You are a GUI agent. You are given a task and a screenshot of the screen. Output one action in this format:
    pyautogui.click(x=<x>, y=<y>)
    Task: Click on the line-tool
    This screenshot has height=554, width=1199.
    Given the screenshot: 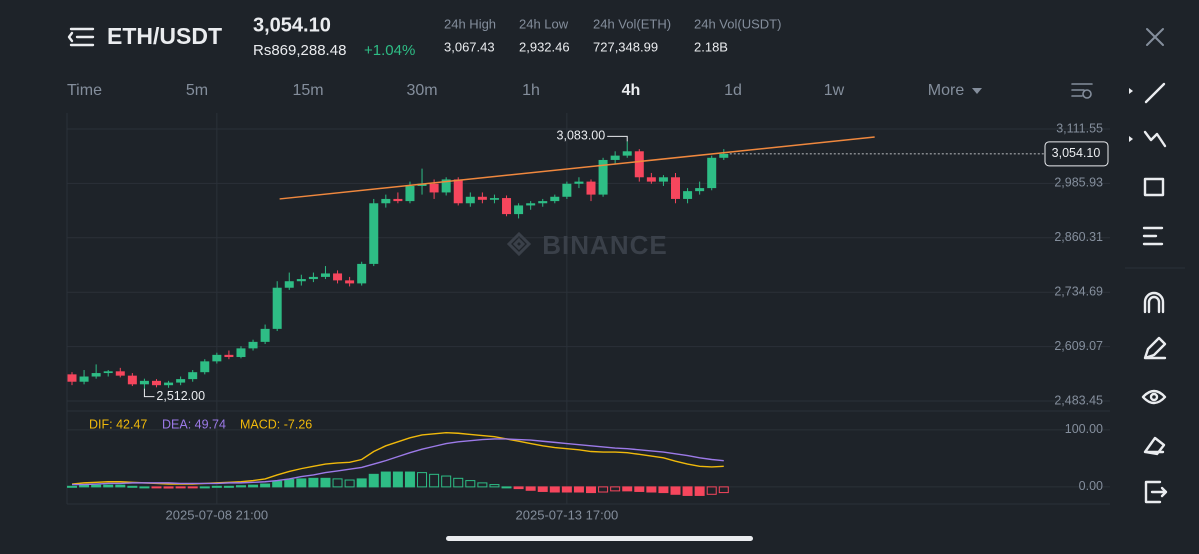 What is the action you would take?
    pyautogui.click(x=1155, y=93)
    